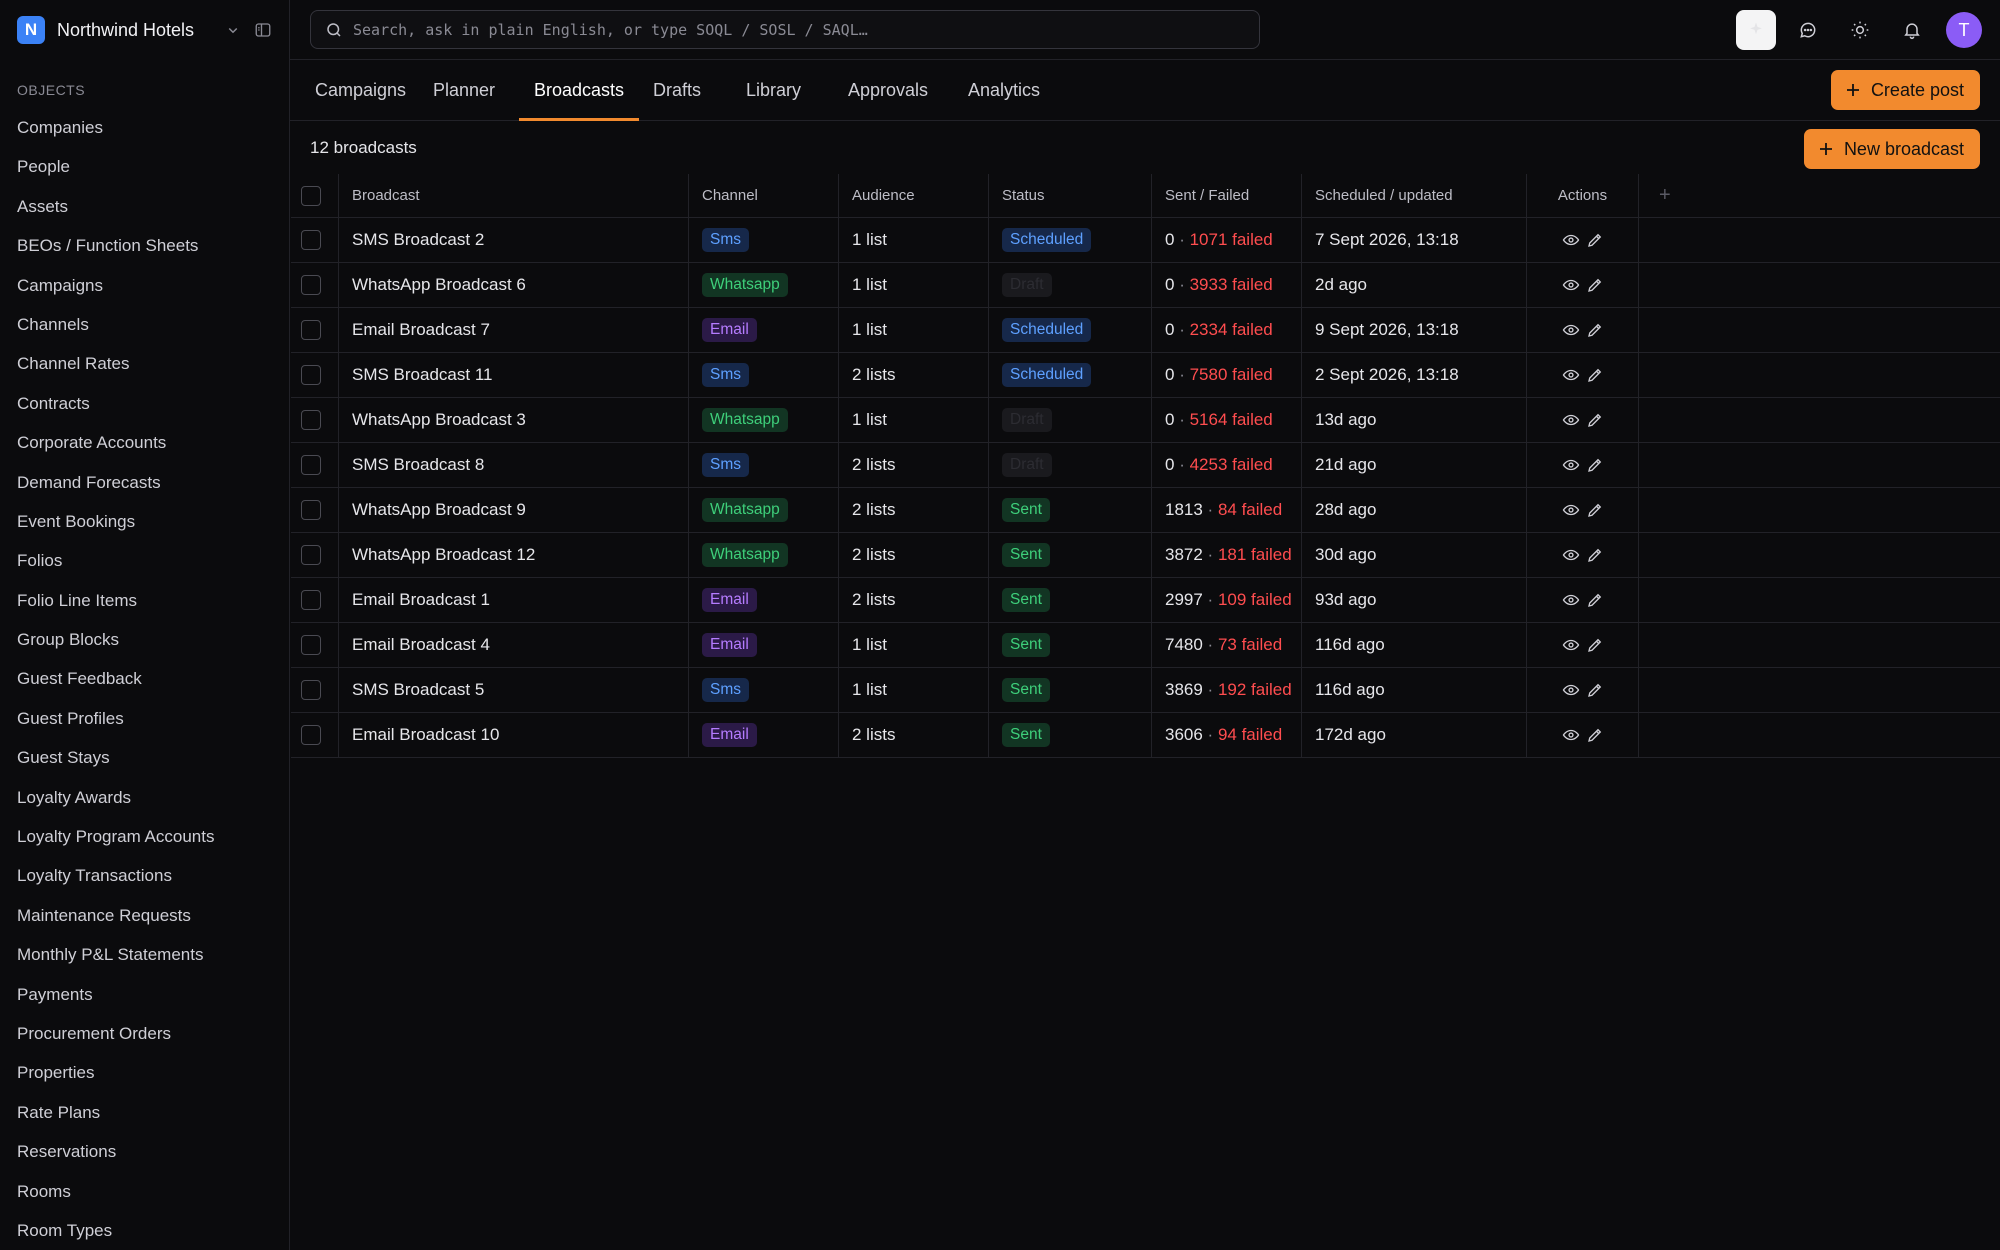 This screenshot has width=2000, height=1250. I want to click on sidebar-item-beos-function-sheets: BEOs / Function Sheets, so click(108, 246).